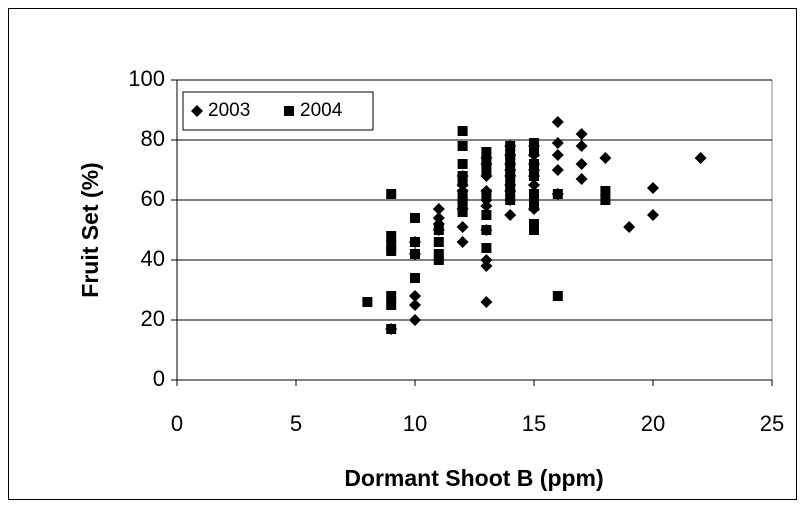 The width and height of the screenshot is (804, 508). I want to click on y-tick-label: 80, so click(153, 138).